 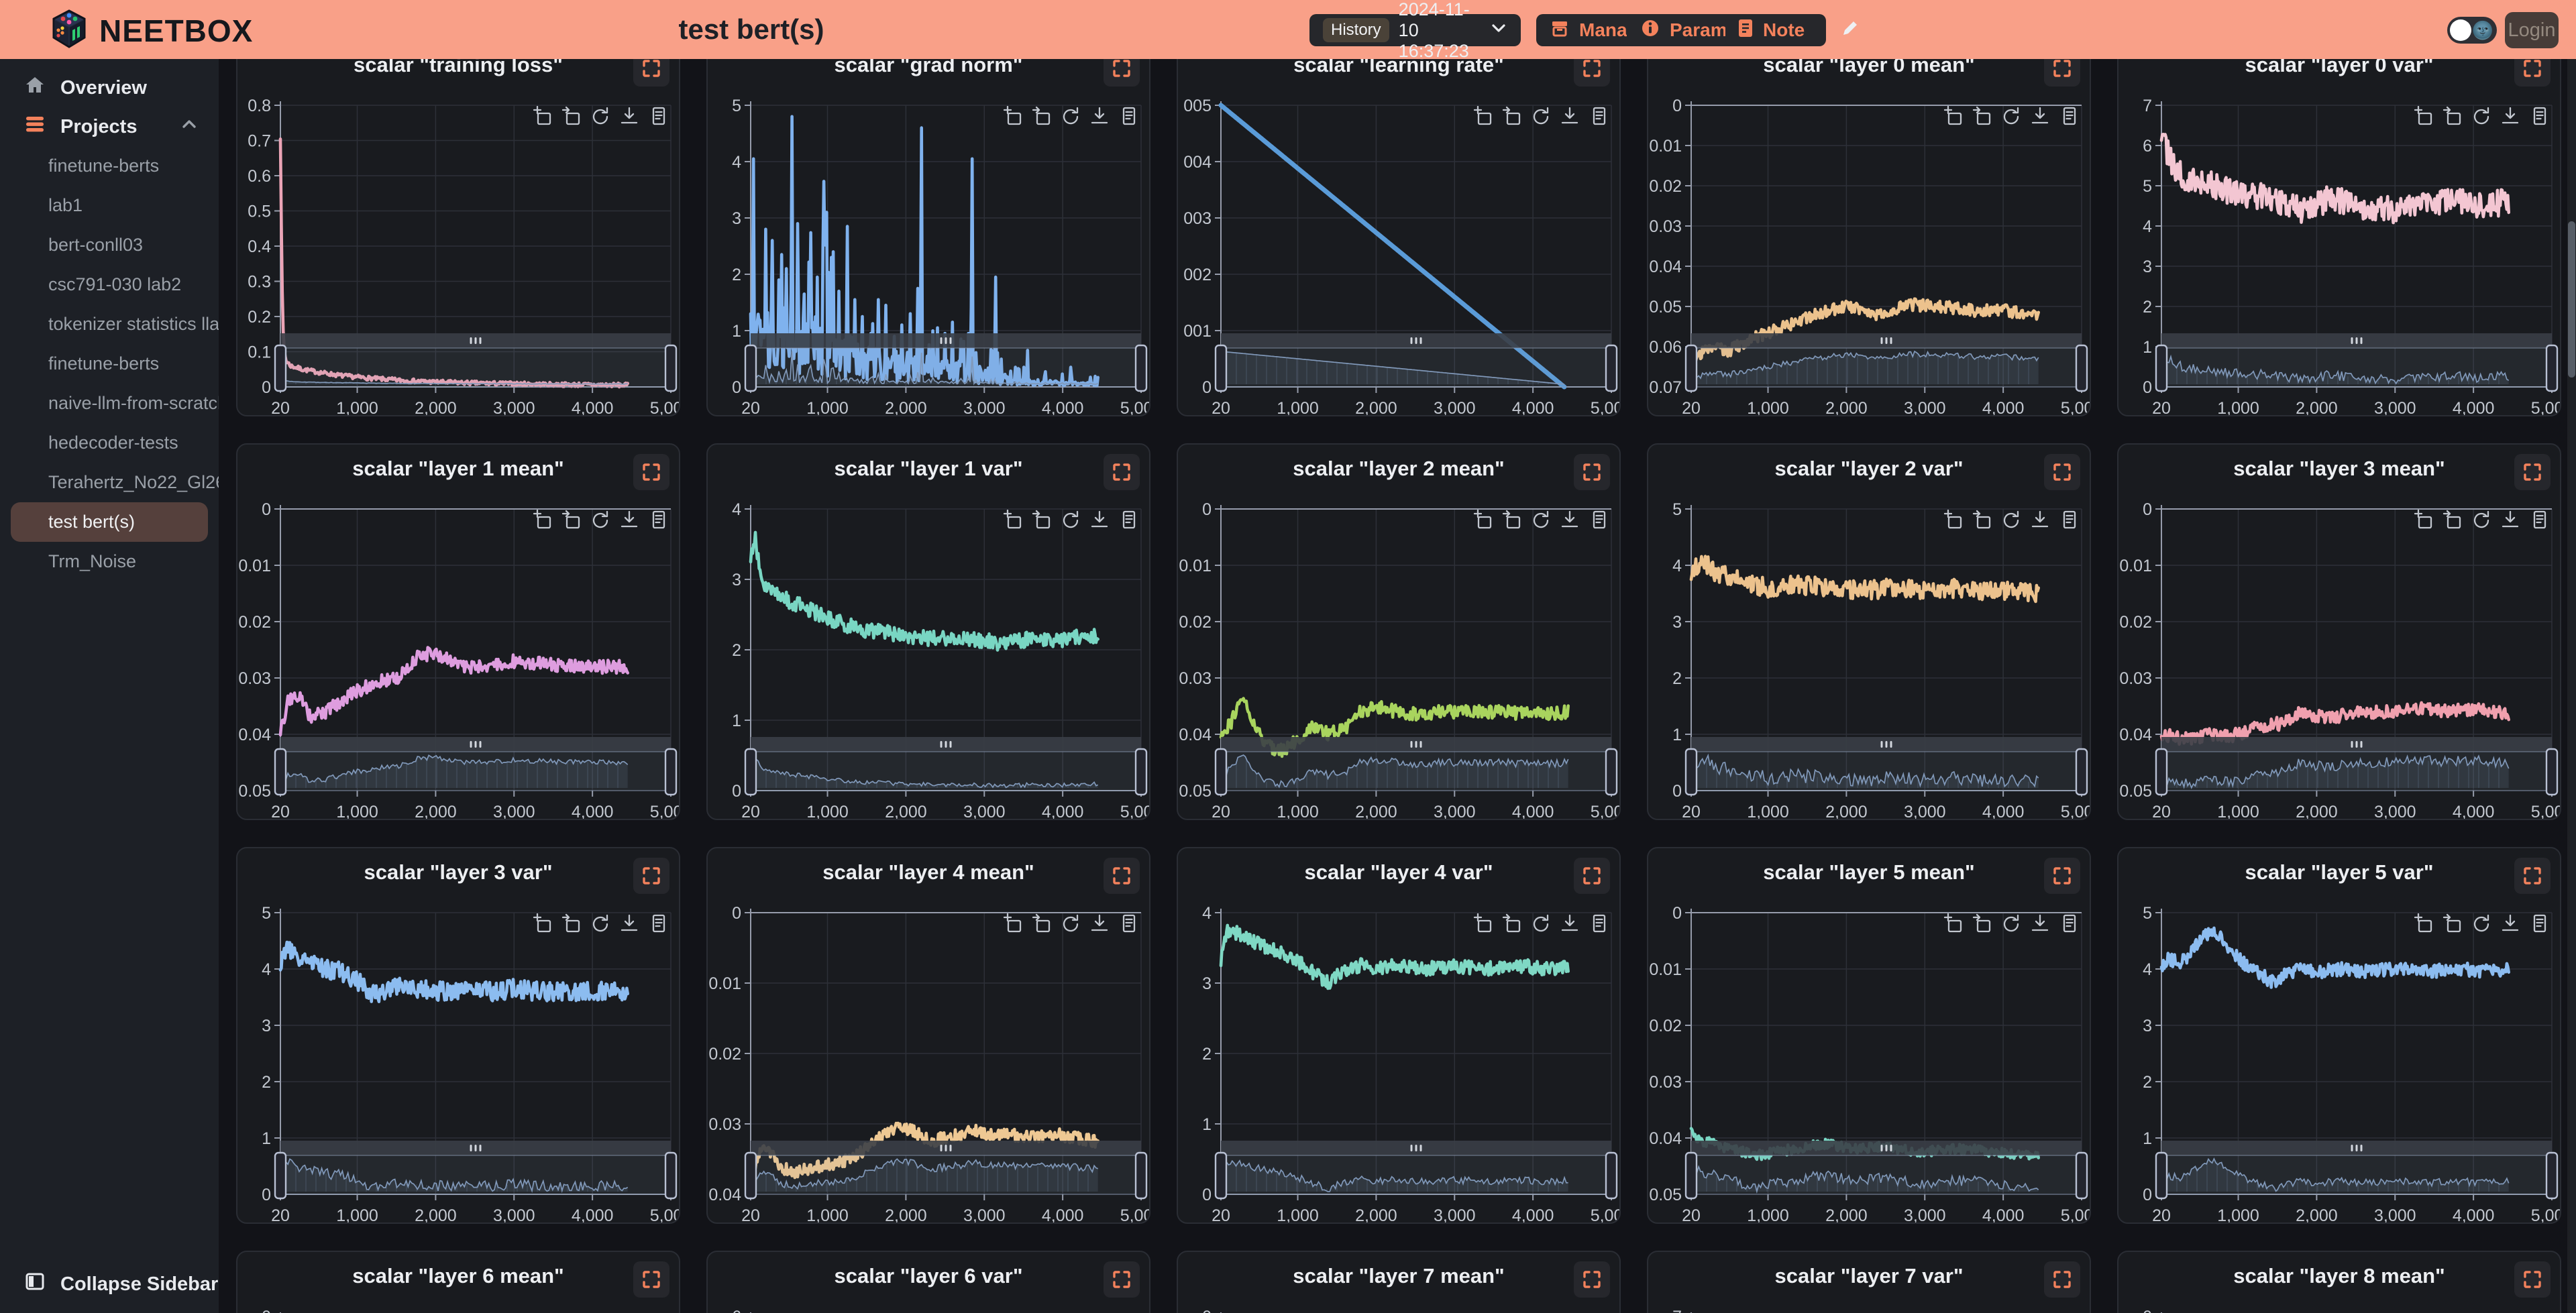 I want to click on sidebar-project-item: finetune-berts, so click(x=104, y=166).